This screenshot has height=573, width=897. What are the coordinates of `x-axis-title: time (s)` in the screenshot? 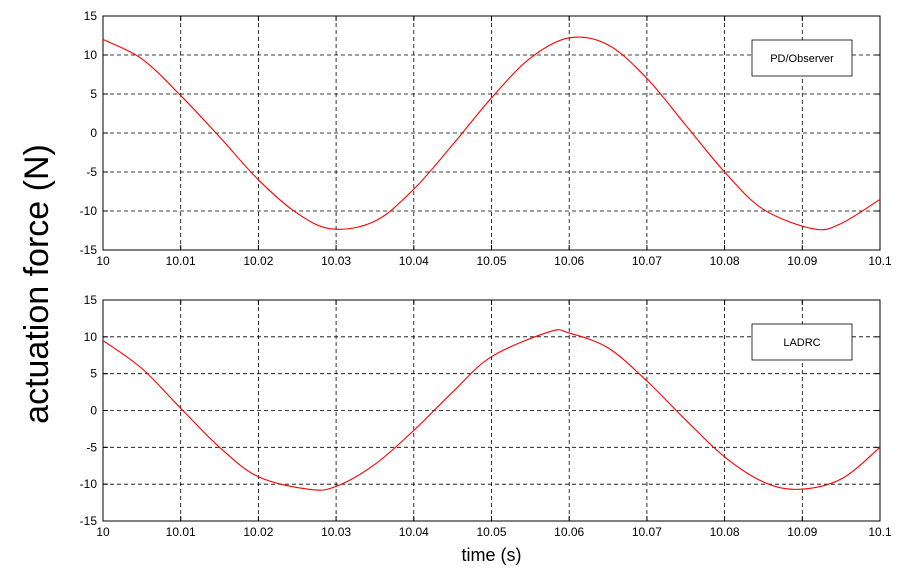 It's located at (492, 555).